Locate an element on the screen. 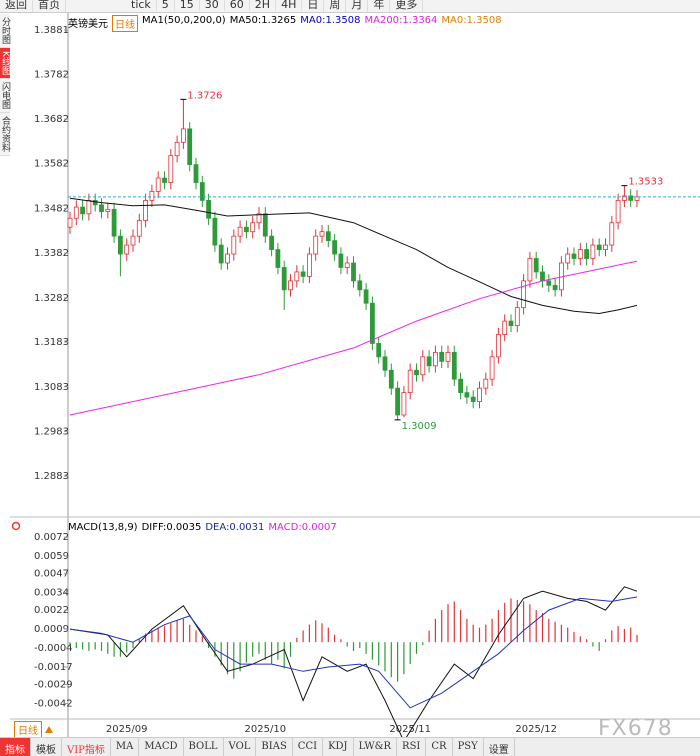 The image size is (700, 756). toolbar-button: 2H is located at coordinates (263, 5).